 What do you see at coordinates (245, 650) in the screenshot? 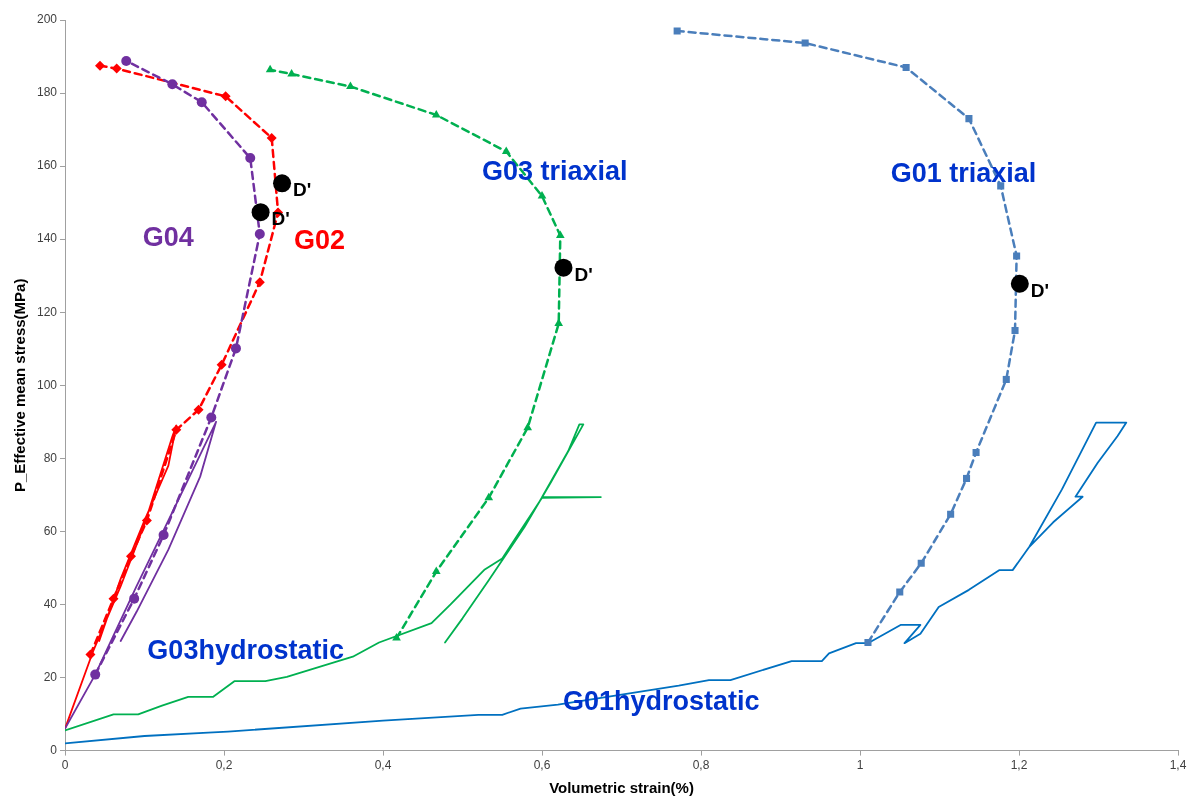
I see `series-label: G03hydrostatic` at bounding box center [245, 650].